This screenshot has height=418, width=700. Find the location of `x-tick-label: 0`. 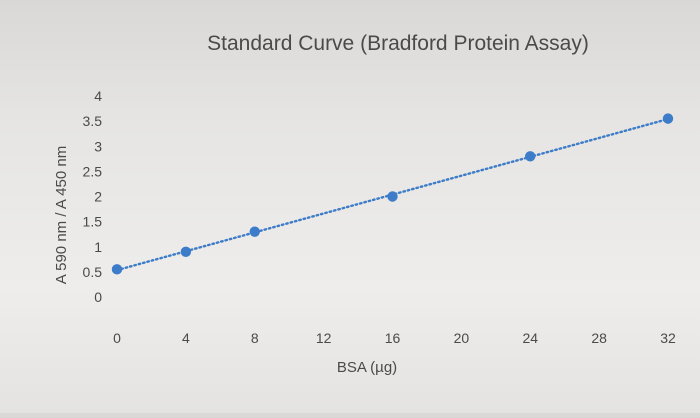

x-tick-label: 0 is located at coordinates (117, 338).